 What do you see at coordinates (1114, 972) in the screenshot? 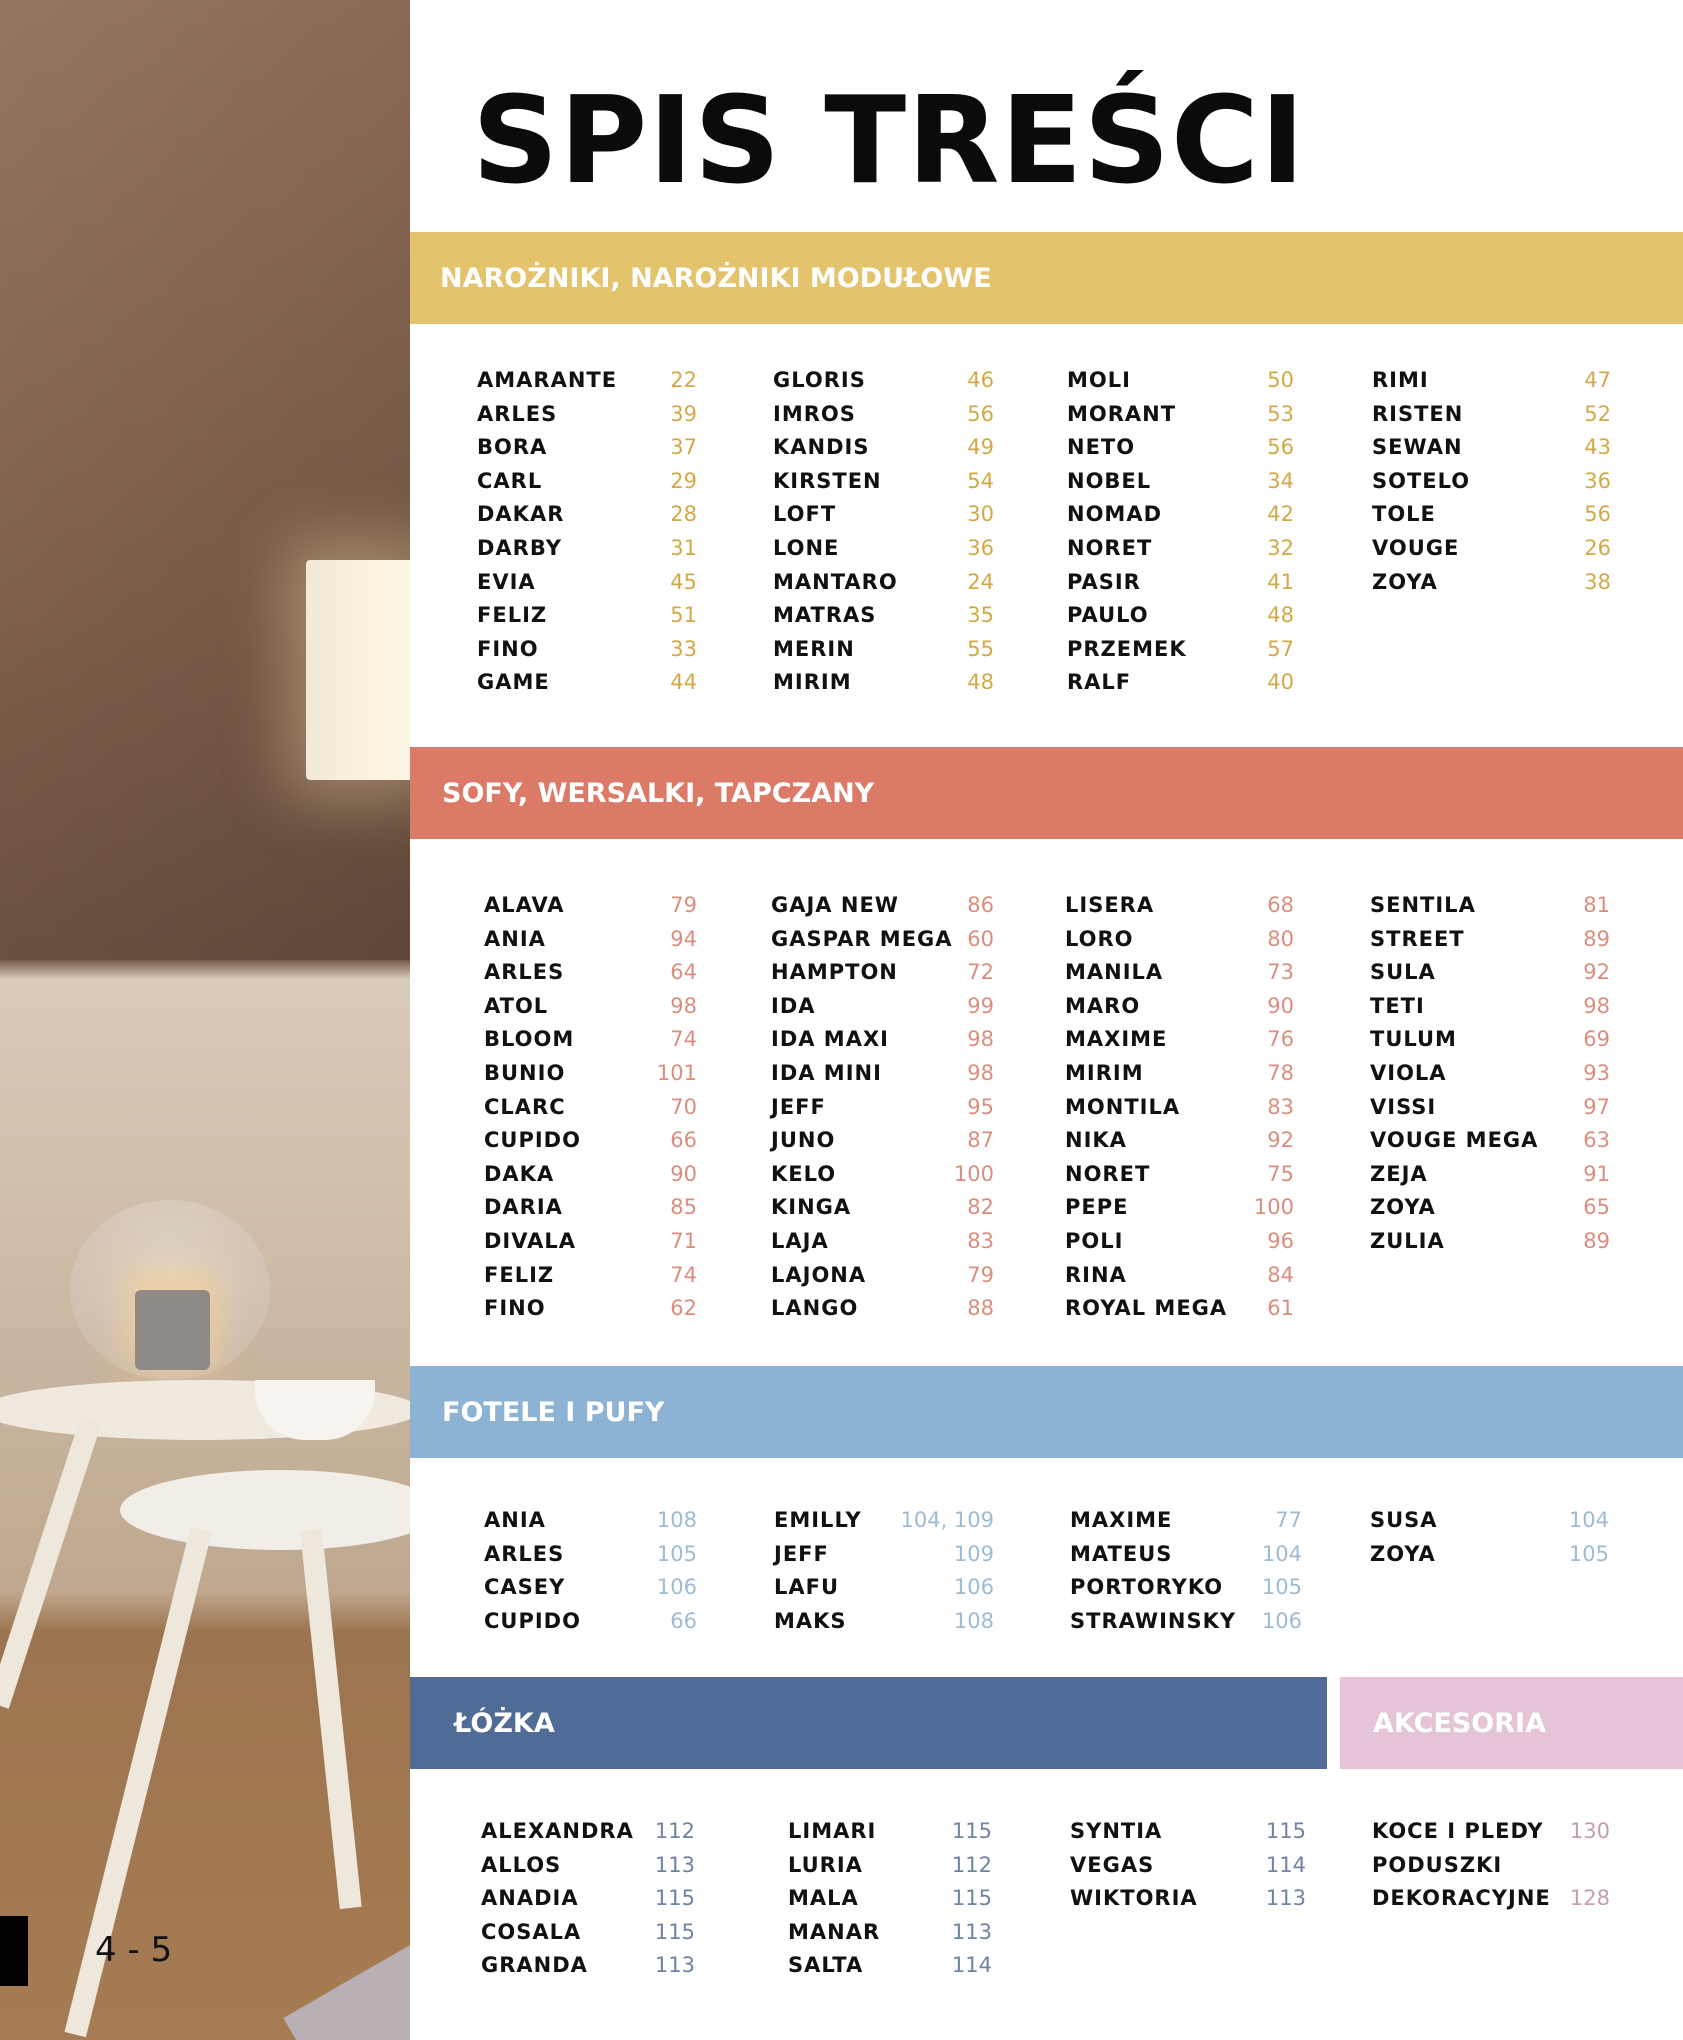
I see `entry-name: MANILA` at bounding box center [1114, 972].